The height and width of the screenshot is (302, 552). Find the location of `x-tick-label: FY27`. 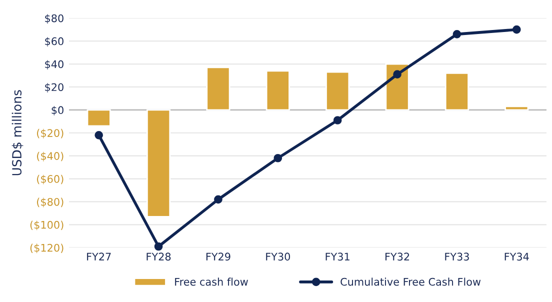

x-tick-label: FY27 is located at coordinates (99, 256).